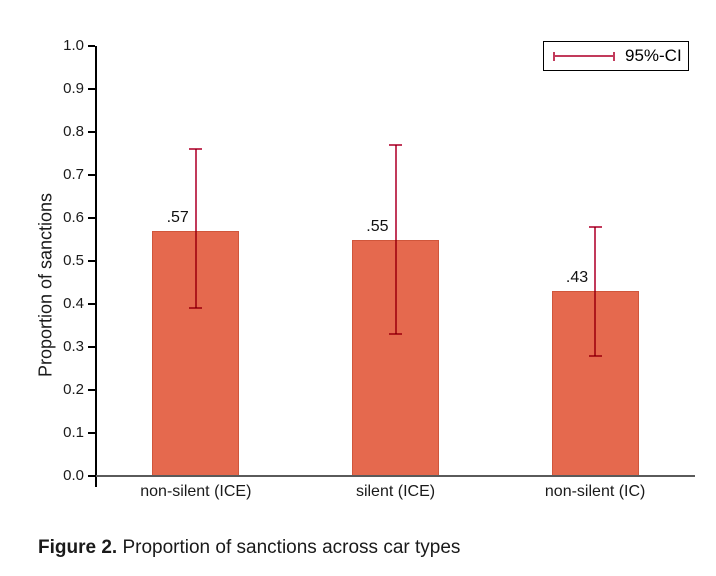 This screenshot has width=716, height=576. What do you see at coordinates (73, 260) in the screenshot?
I see `y-tick-label: 0.5` at bounding box center [73, 260].